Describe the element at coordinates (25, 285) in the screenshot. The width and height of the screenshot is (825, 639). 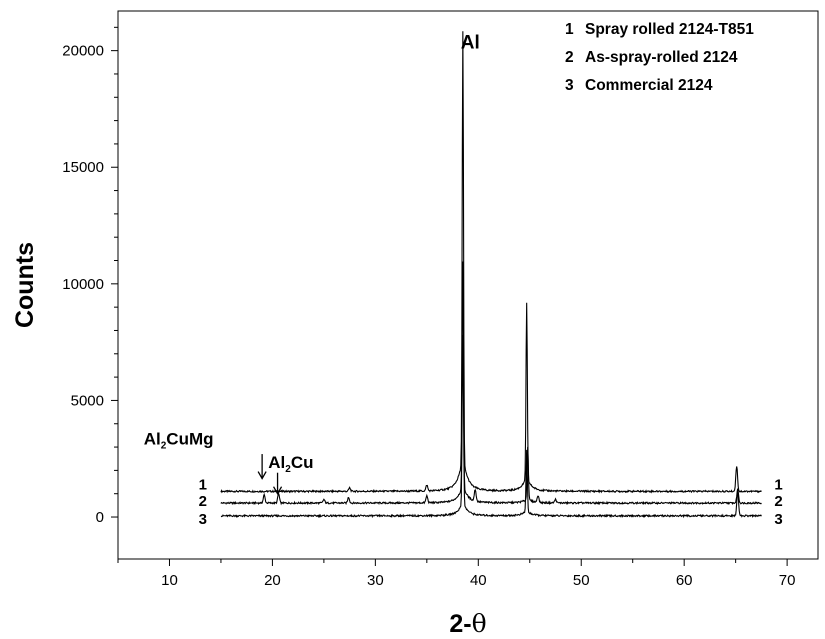
I see `y-axis-title: Counts` at that location.